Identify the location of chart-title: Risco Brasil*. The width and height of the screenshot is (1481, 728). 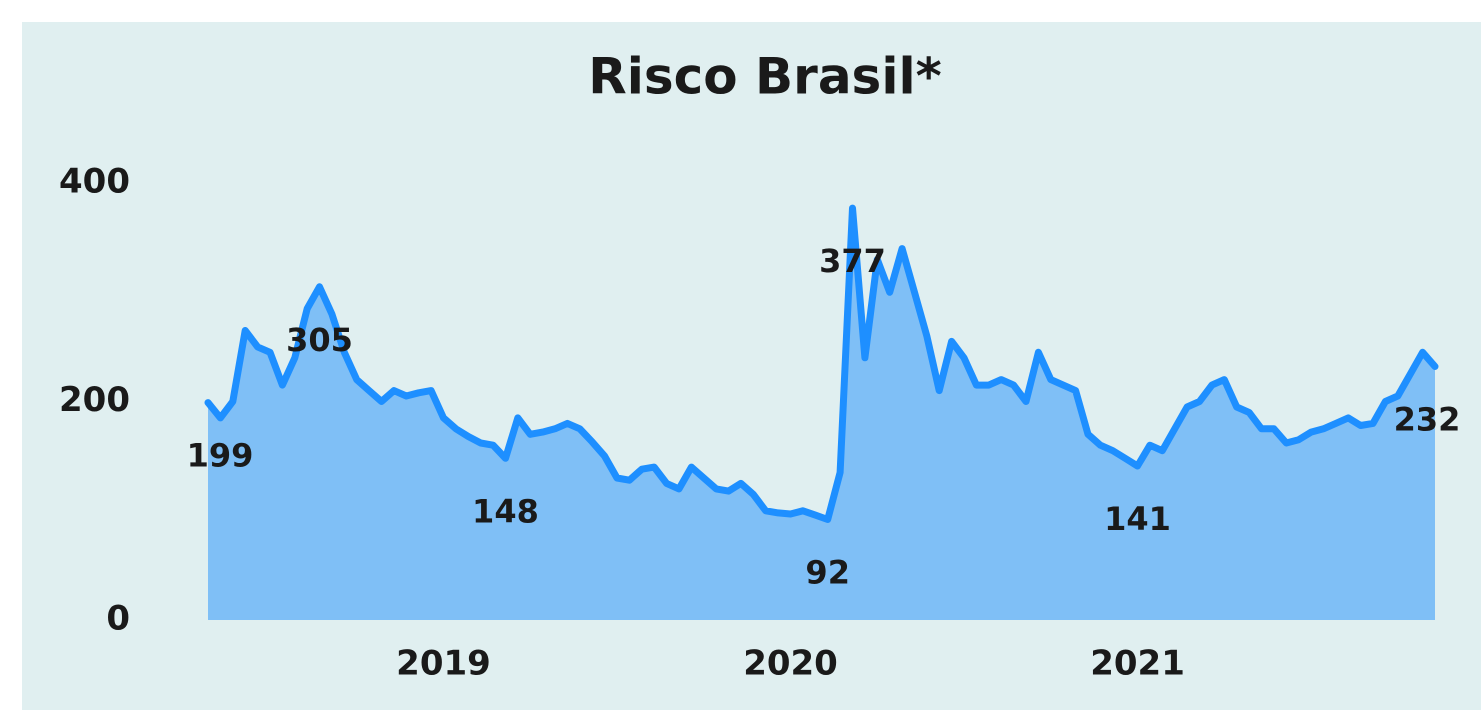
(765, 77).